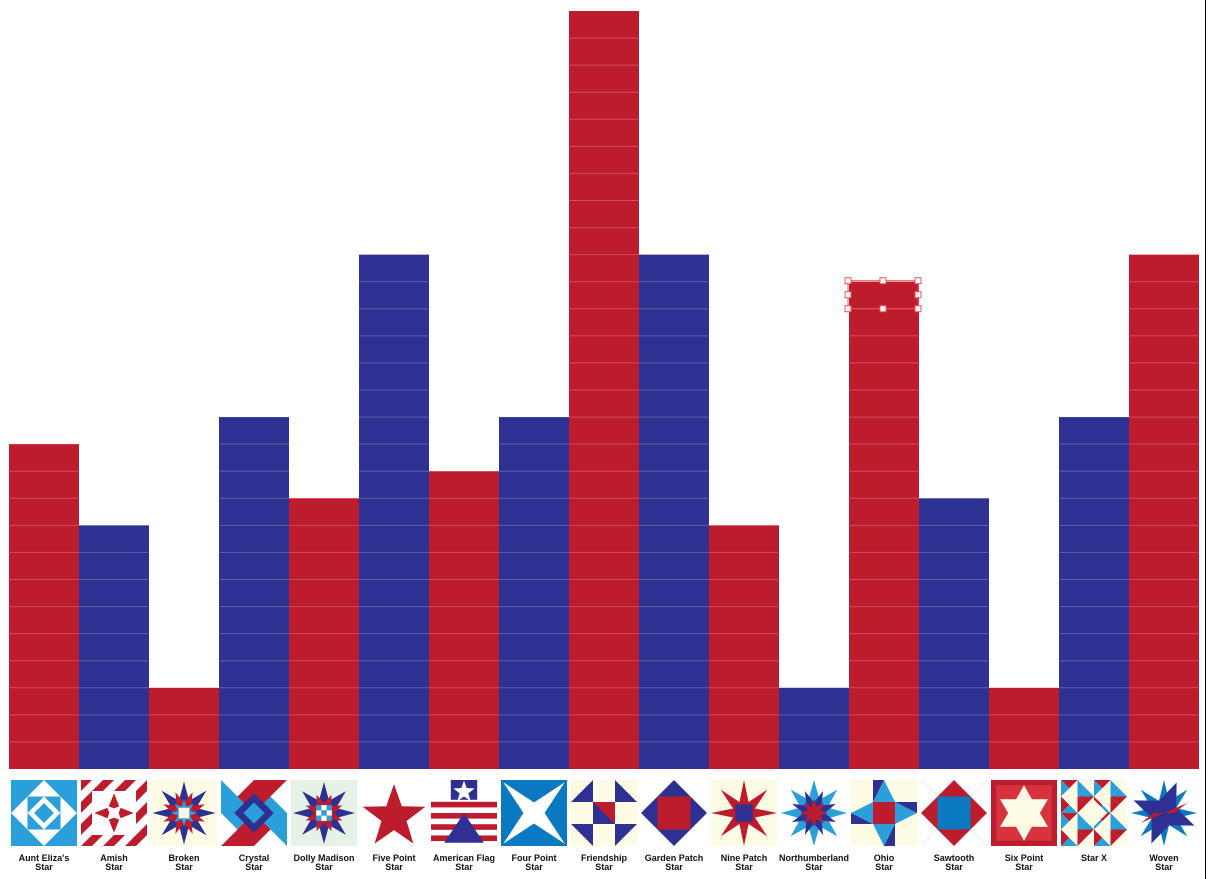  I want to click on bar-four-point-star, so click(534, 593).